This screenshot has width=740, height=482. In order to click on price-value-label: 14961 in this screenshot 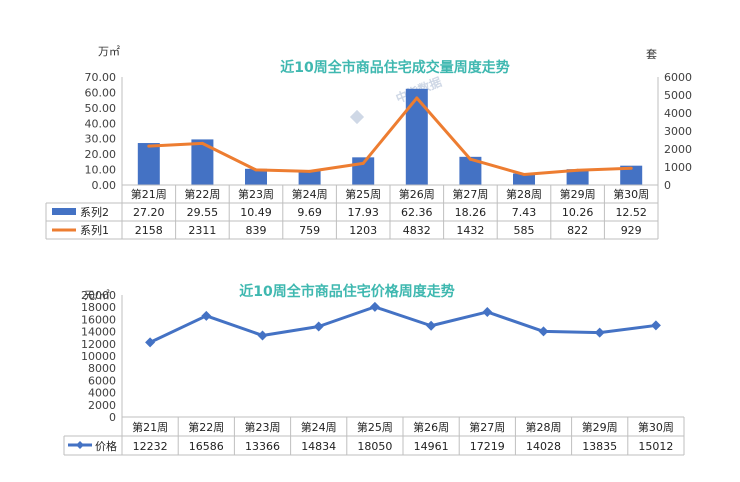, I will do `click(431, 446)`.